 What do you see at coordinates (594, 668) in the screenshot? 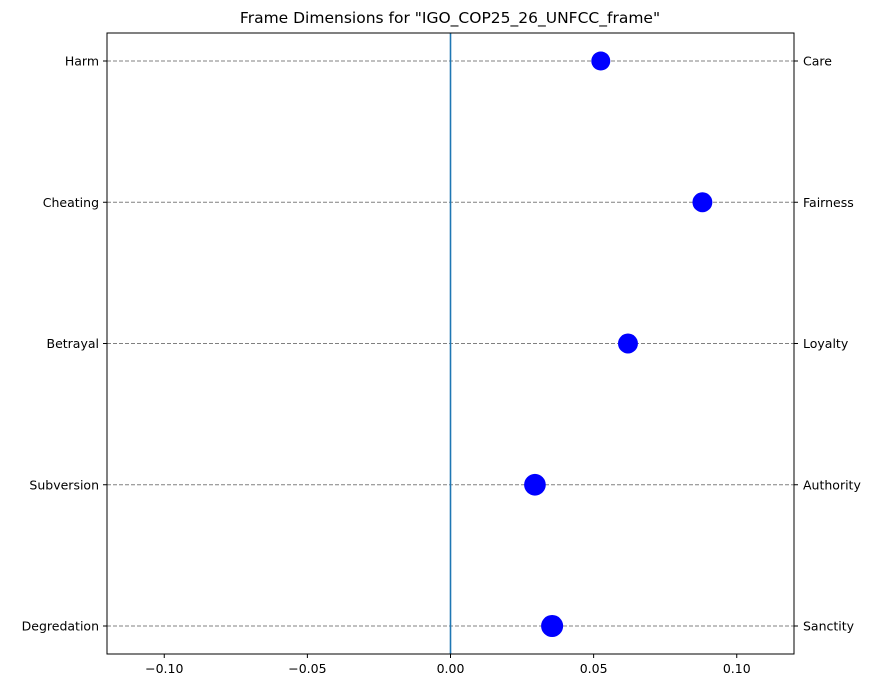
I see `x-tick-label: 0.05` at bounding box center [594, 668].